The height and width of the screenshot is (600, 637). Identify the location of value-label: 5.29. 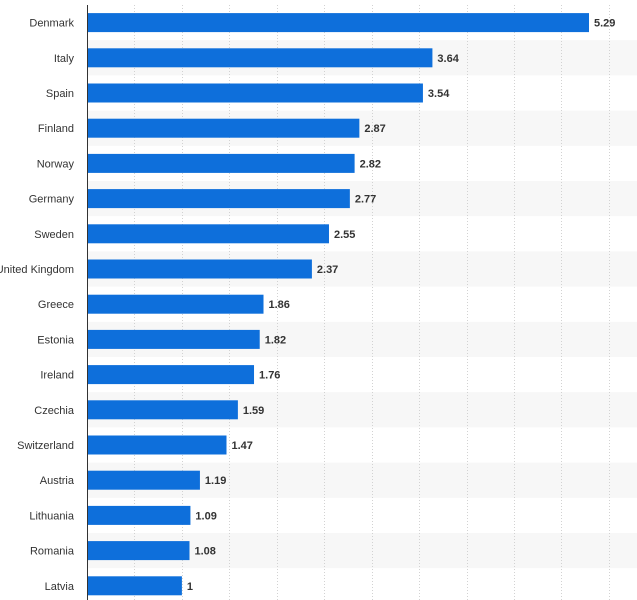
(604, 24).